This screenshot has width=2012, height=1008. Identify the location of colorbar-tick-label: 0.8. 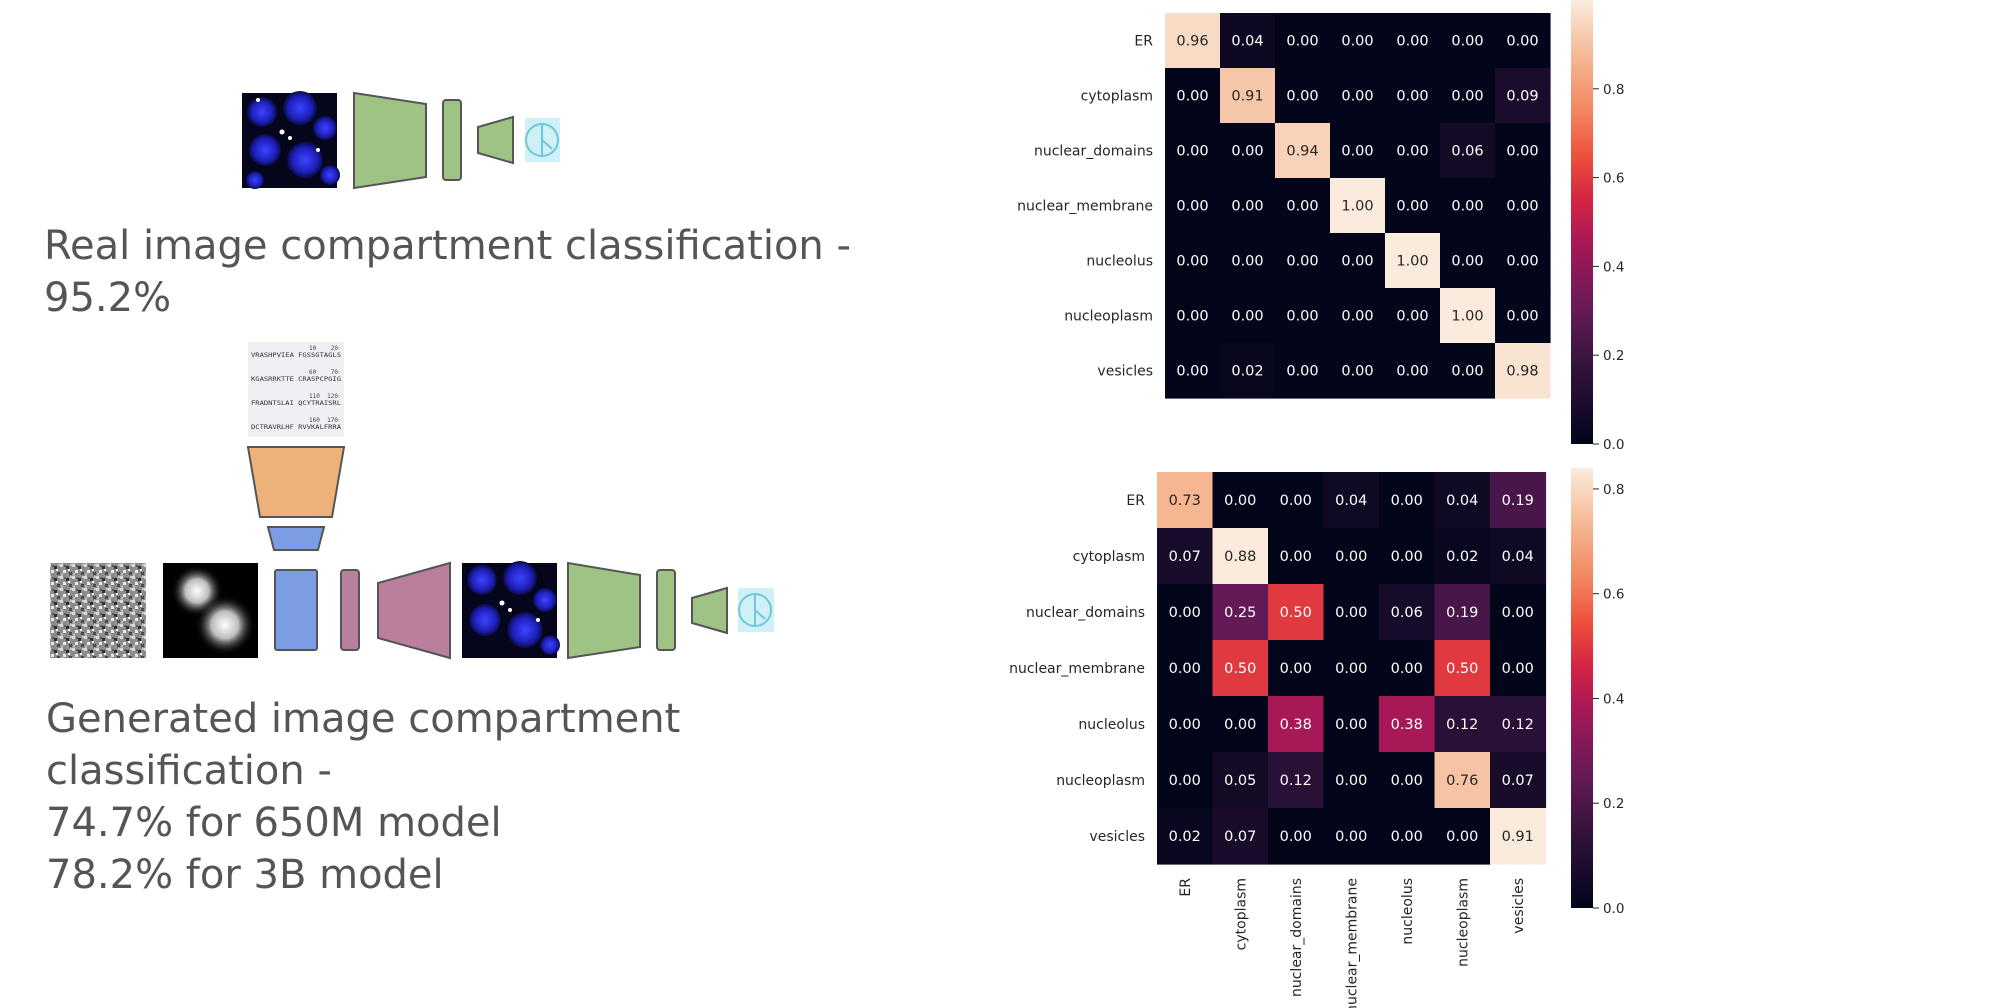
(1613, 490).